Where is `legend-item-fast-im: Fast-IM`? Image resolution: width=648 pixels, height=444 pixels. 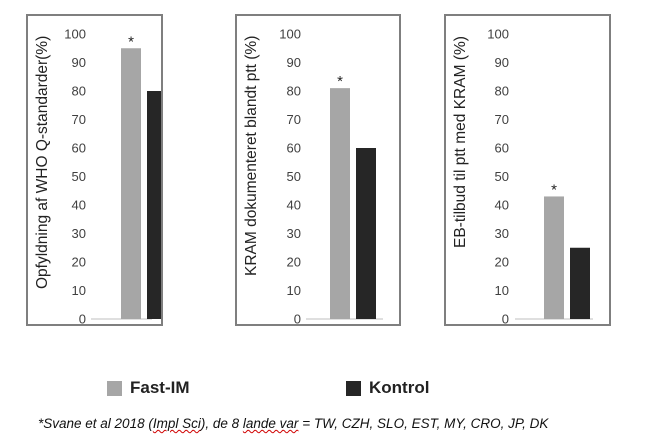
legend-item-fast-im: Fast-IM is located at coordinates (148, 388).